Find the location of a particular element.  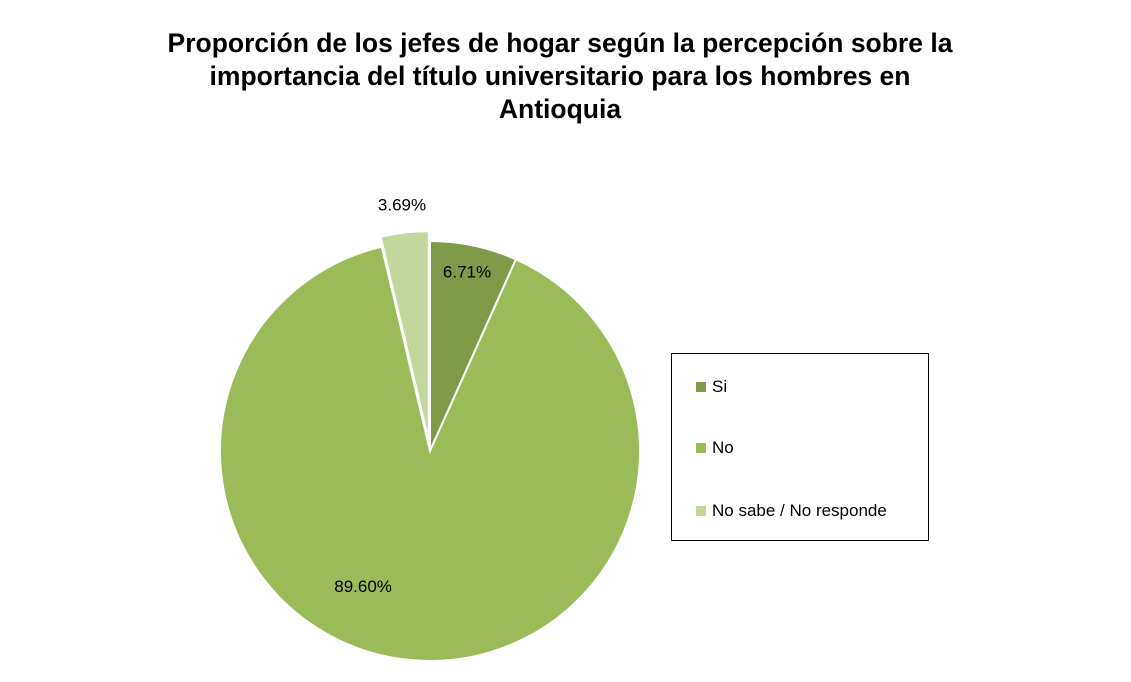

legend-label-si: Si is located at coordinates (720, 386).